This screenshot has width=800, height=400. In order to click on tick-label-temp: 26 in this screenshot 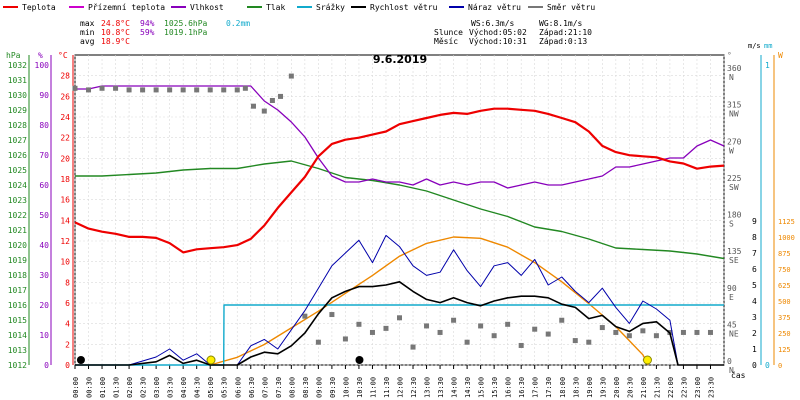, I will do `click(65, 96)`.